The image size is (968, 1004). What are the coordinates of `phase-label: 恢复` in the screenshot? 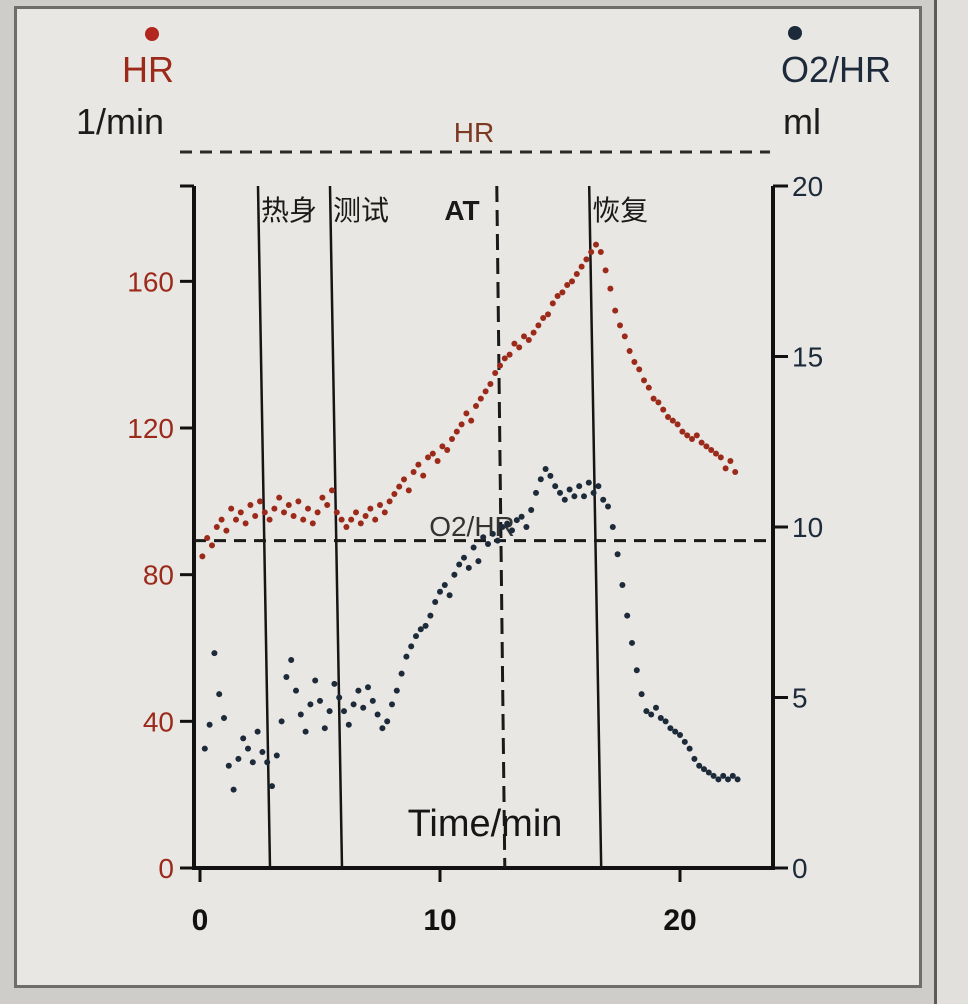 It's located at (620, 210).